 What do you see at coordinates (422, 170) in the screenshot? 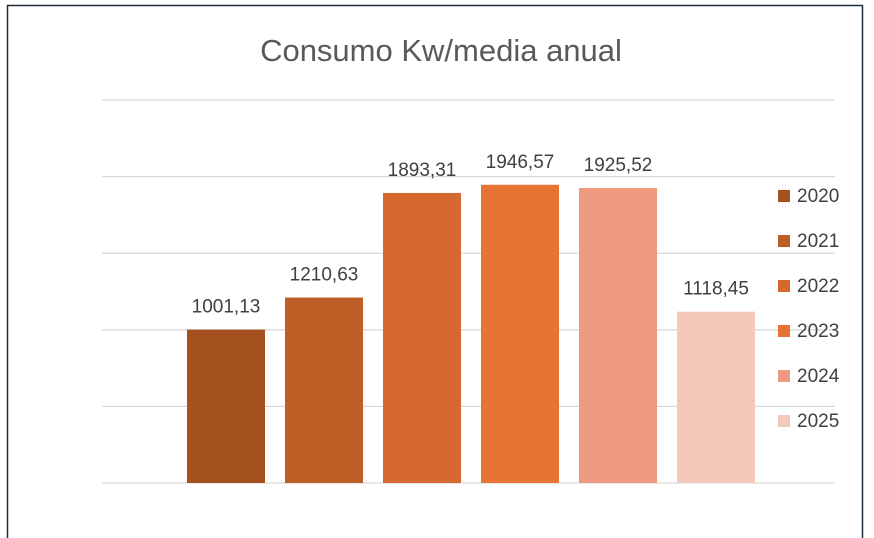
I see `data-label: 1893,31` at bounding box center [422, 170].